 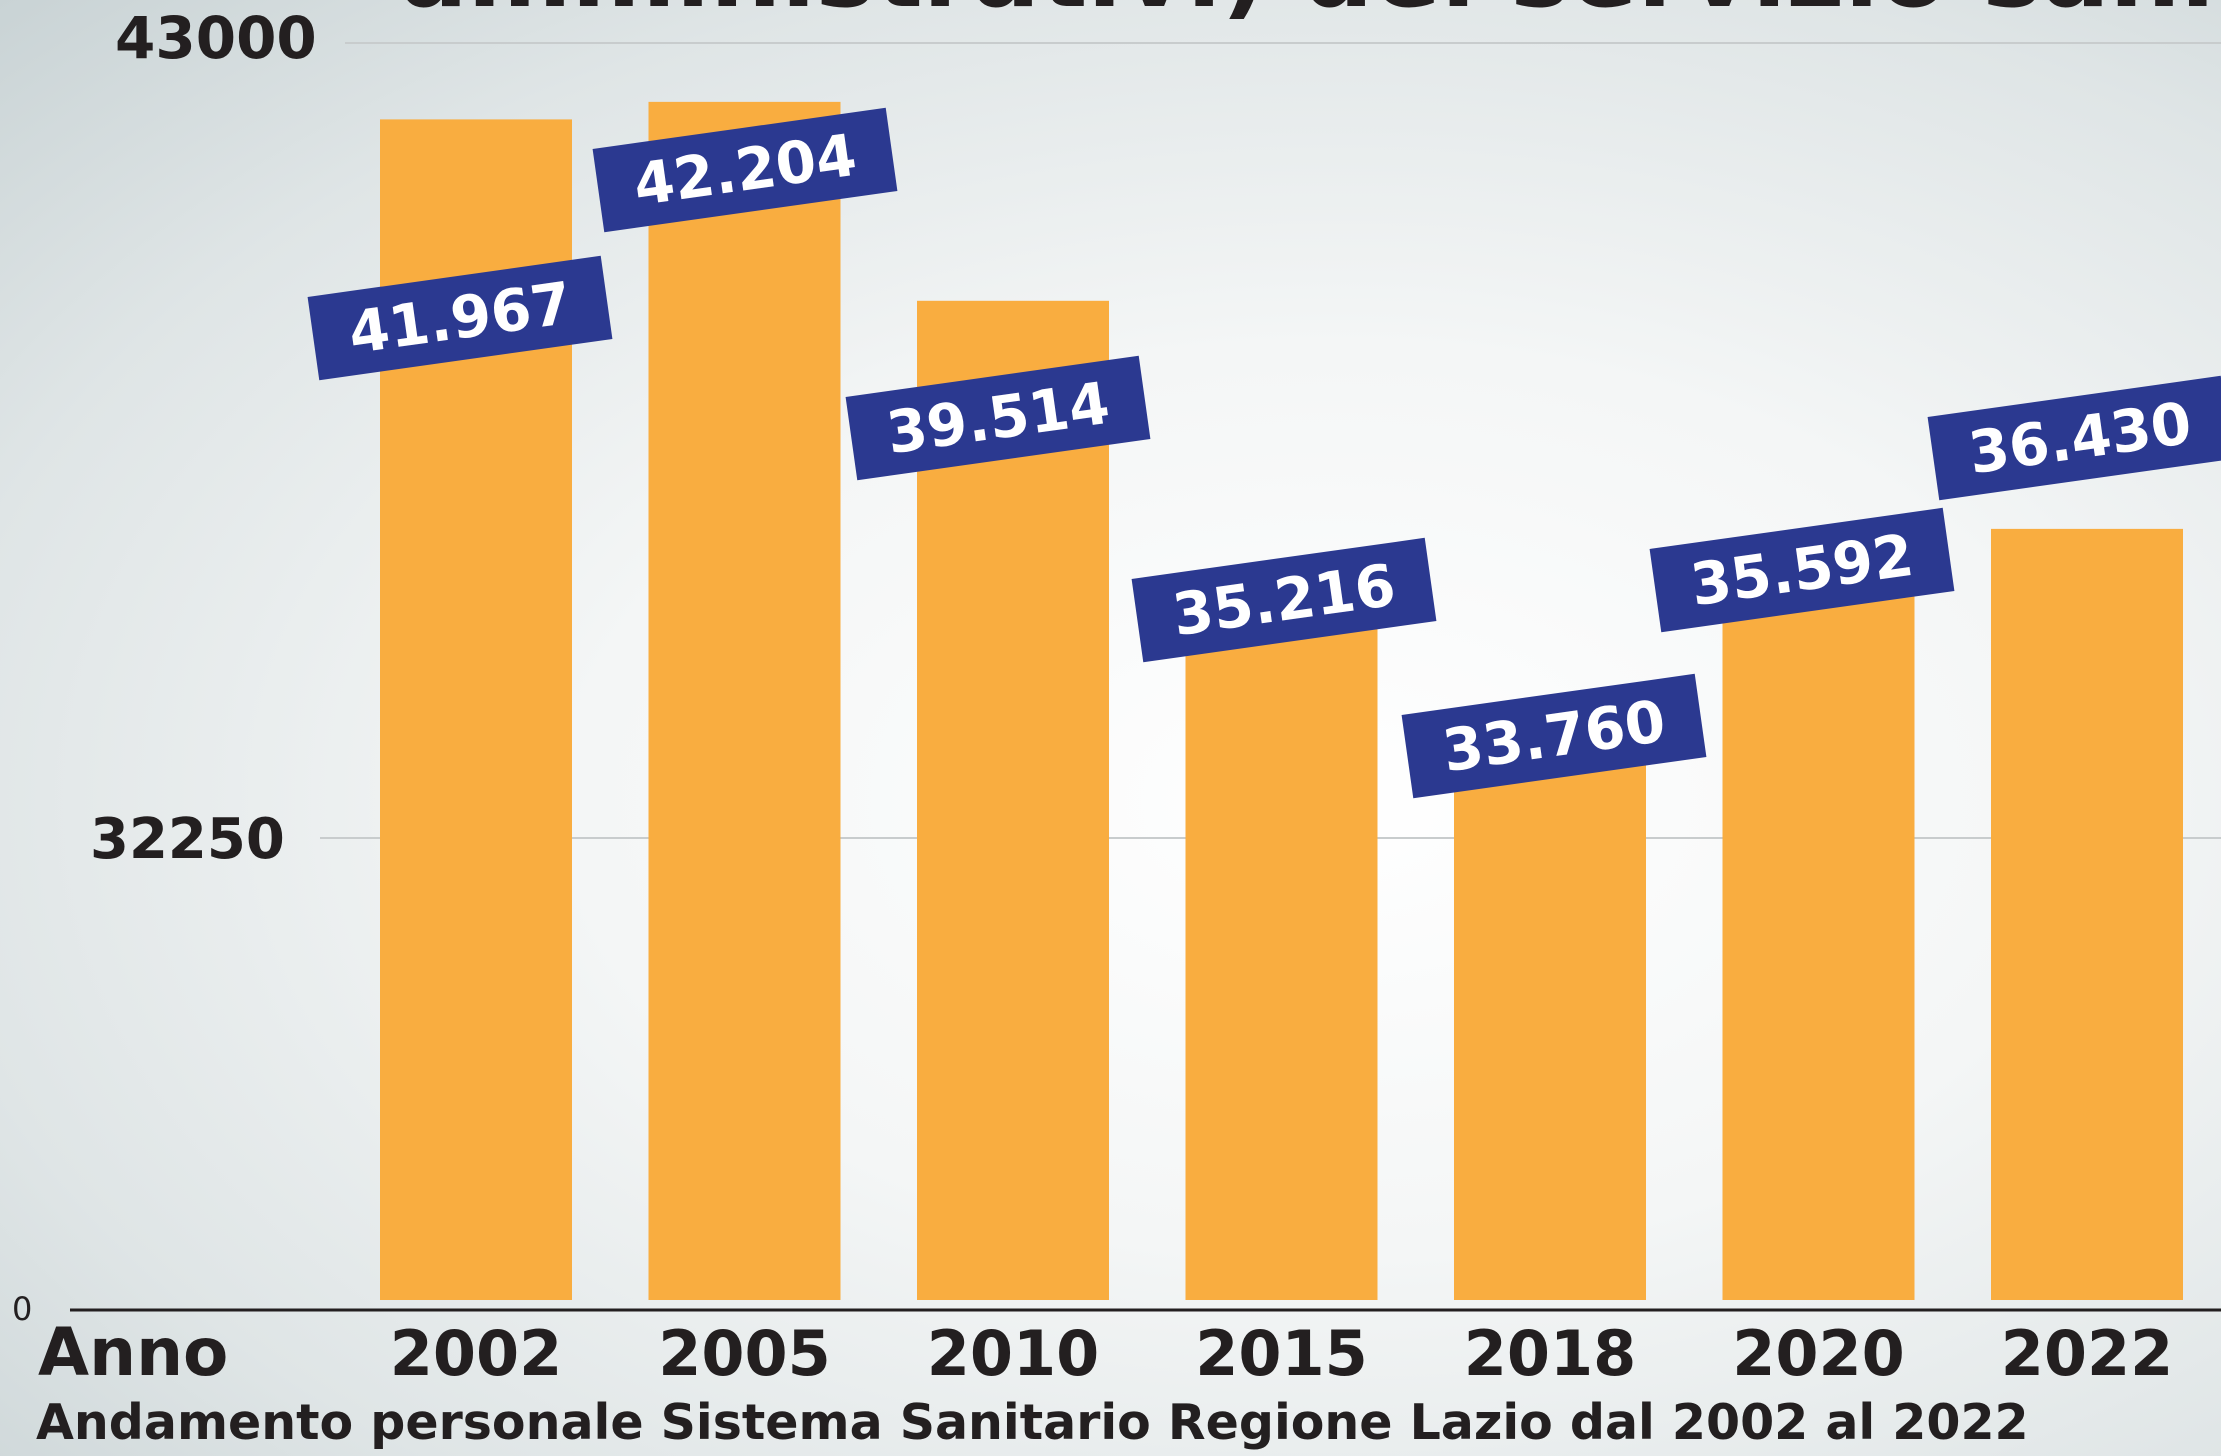 I want to click on x-tick-label: 2005, so click(x=744, y=1353).